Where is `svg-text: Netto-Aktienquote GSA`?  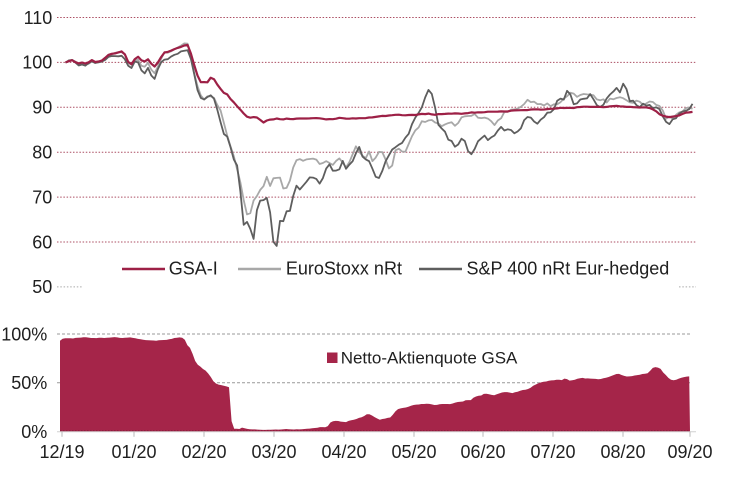 svg-text: Netto-Aktienquote GSA is located at coordinates (429, 358).